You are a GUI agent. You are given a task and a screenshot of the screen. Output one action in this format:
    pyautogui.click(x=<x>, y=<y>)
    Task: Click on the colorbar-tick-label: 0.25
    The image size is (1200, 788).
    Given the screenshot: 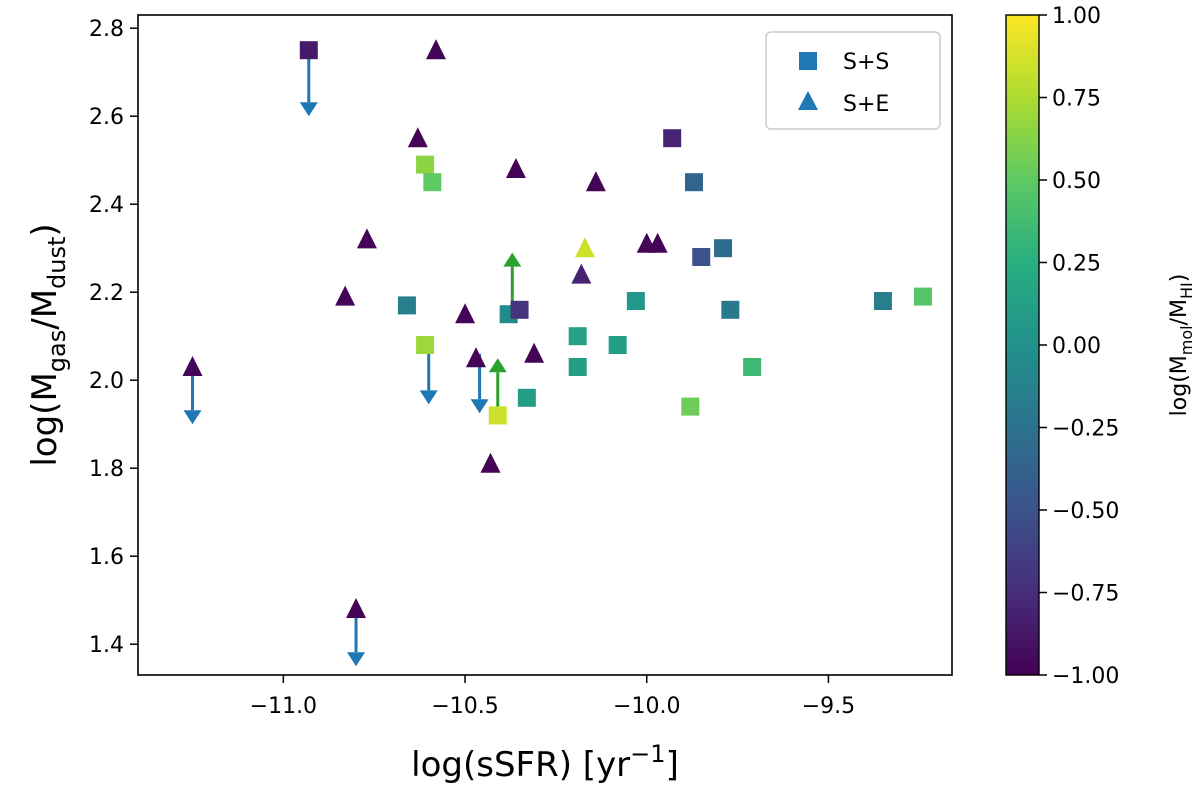 What is the action you would take?
    pyautogui.click(x=1076, y=264)
    